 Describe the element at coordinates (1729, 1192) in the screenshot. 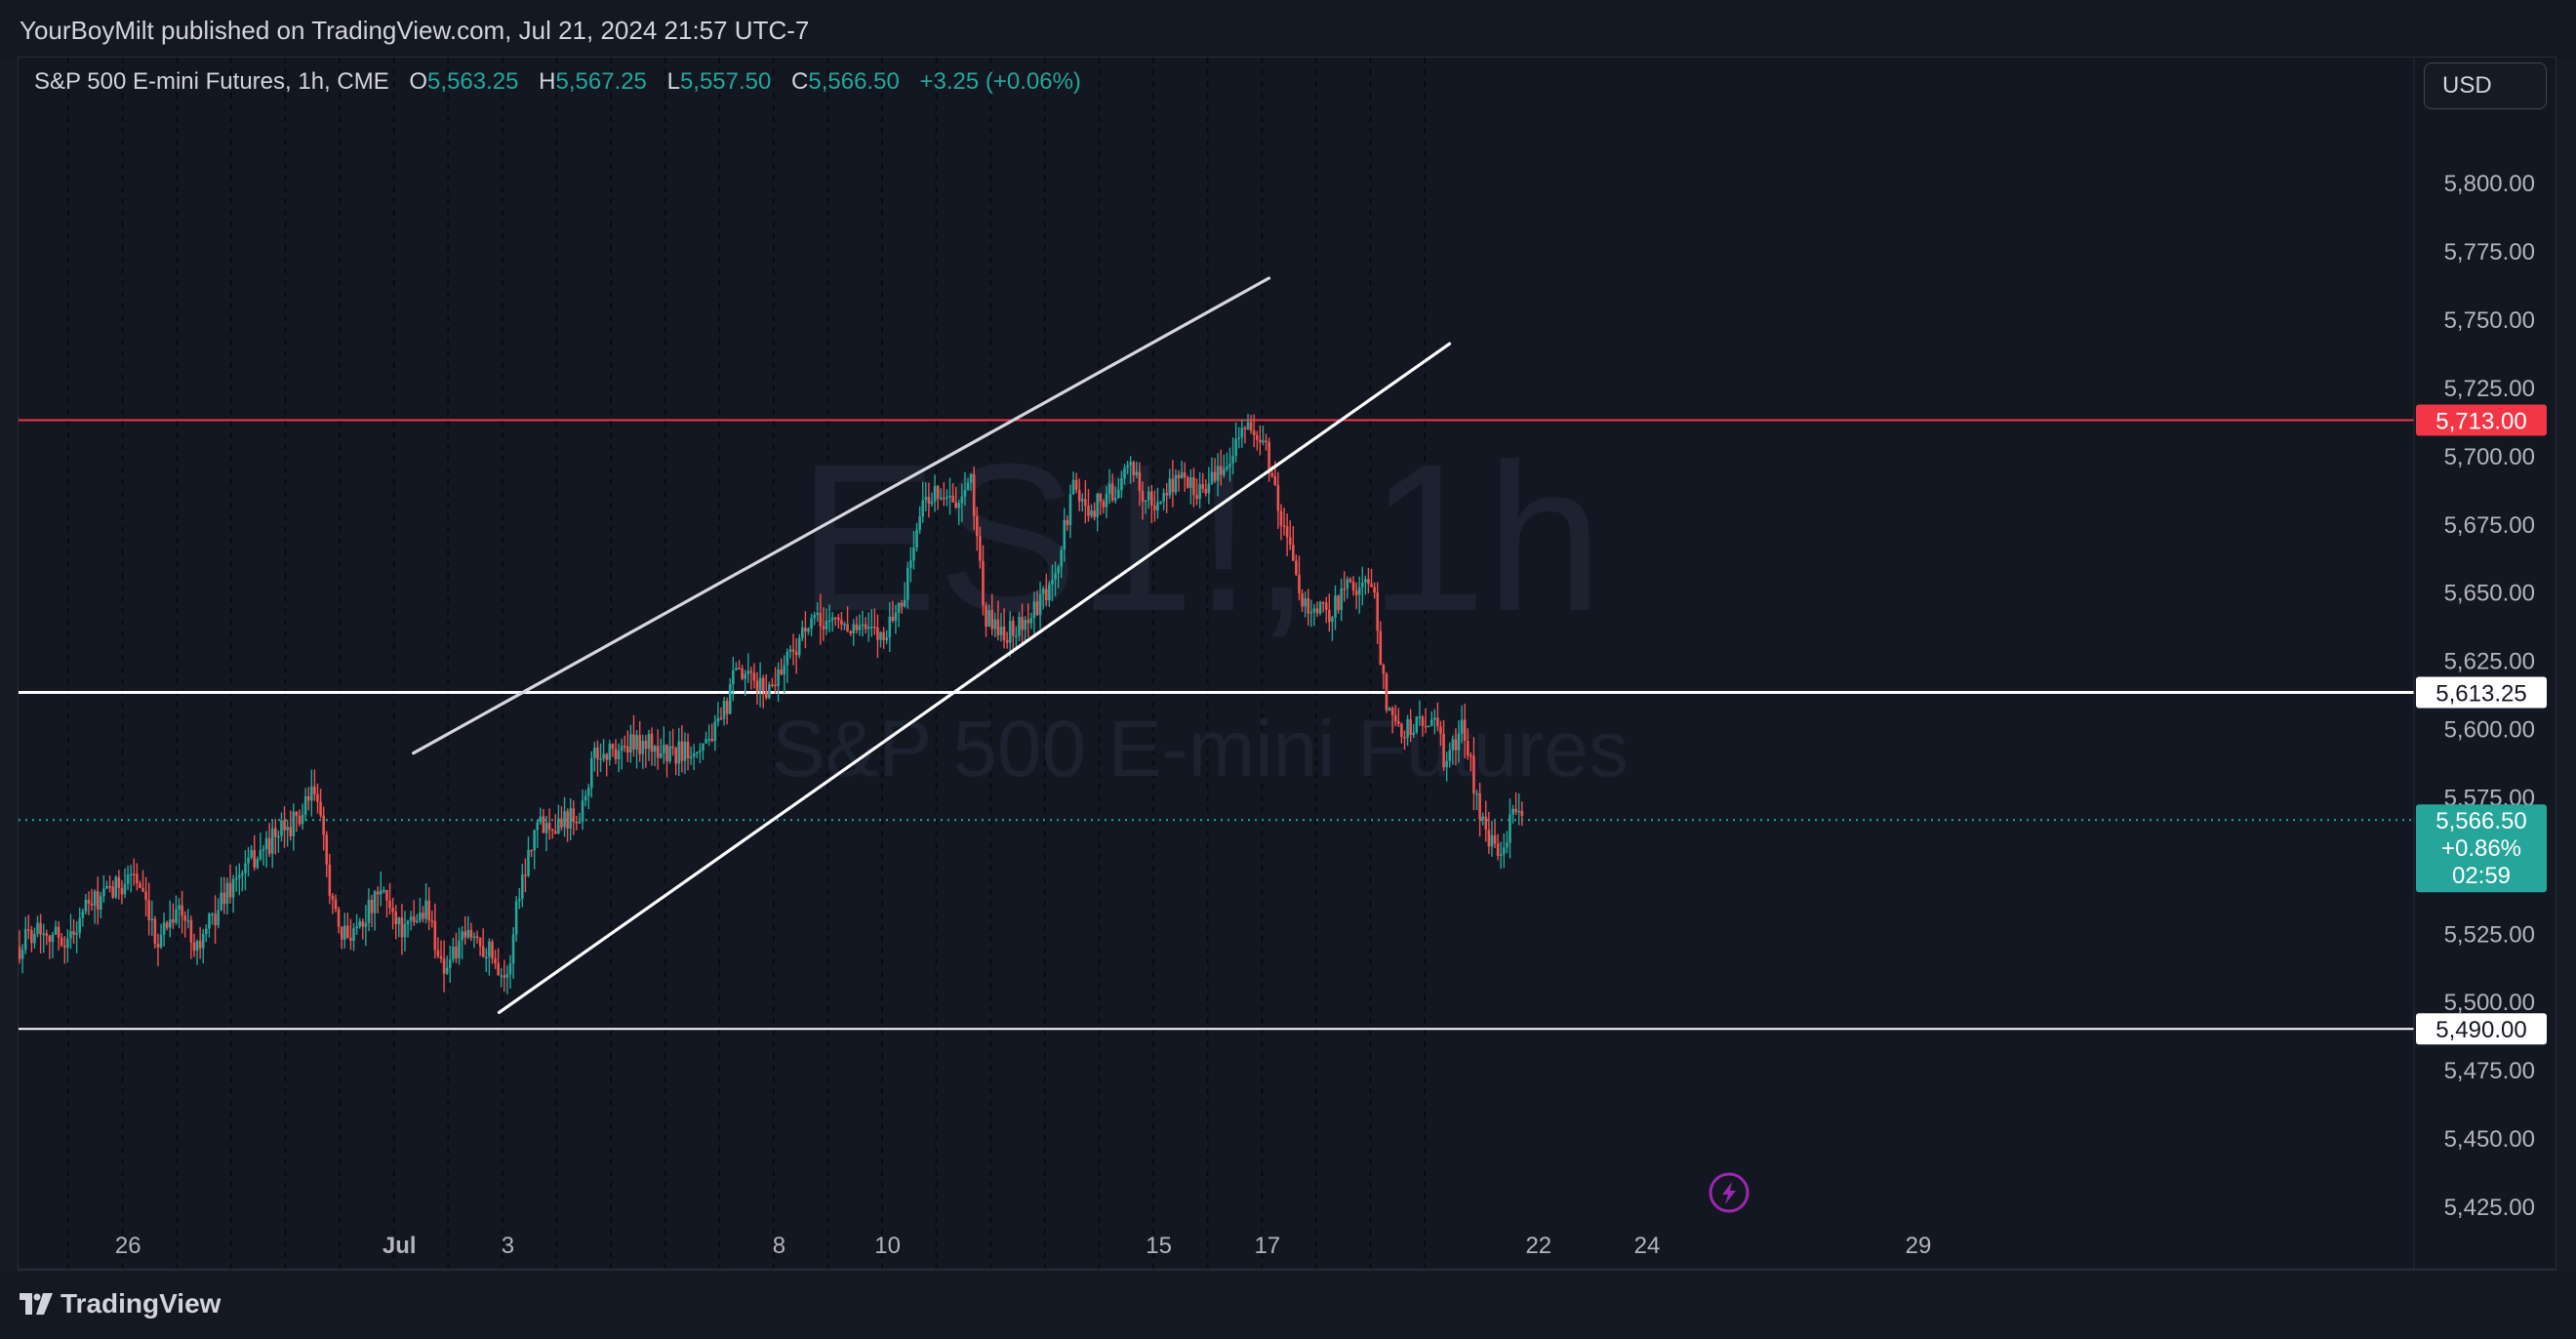

I see `event-marker` at that location.